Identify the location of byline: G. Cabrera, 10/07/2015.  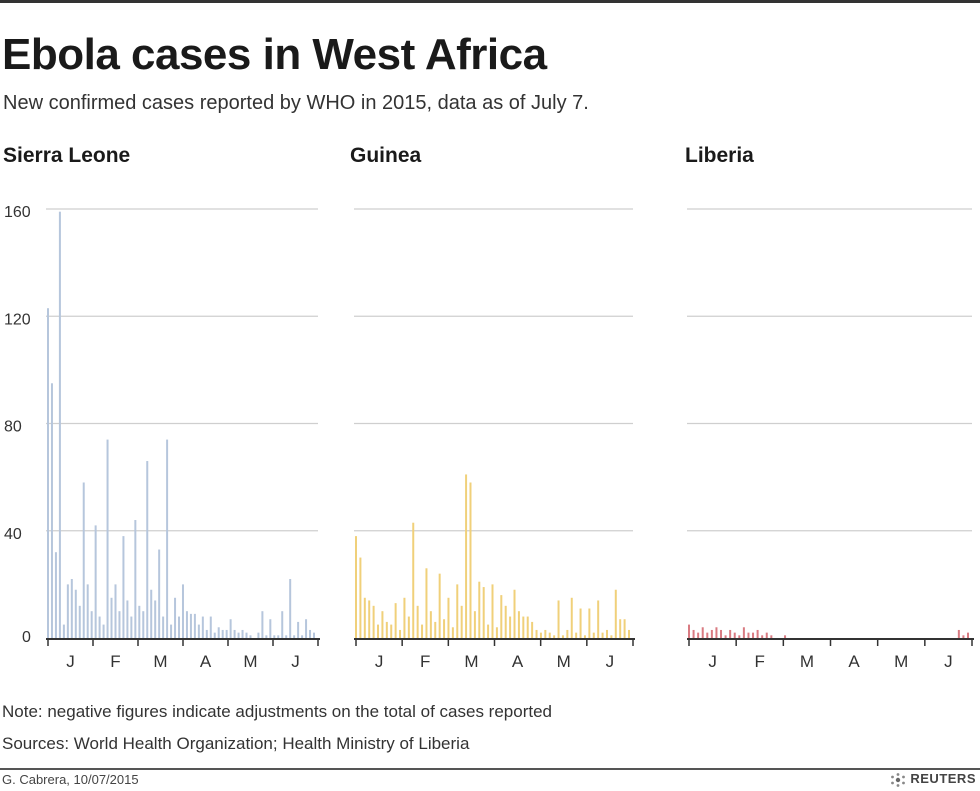
(70, 779).